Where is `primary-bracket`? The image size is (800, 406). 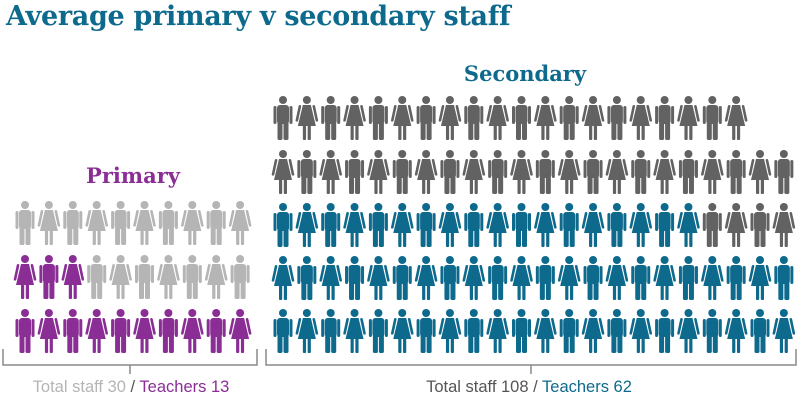 primary-bracket is located at coordinates (130, 361).